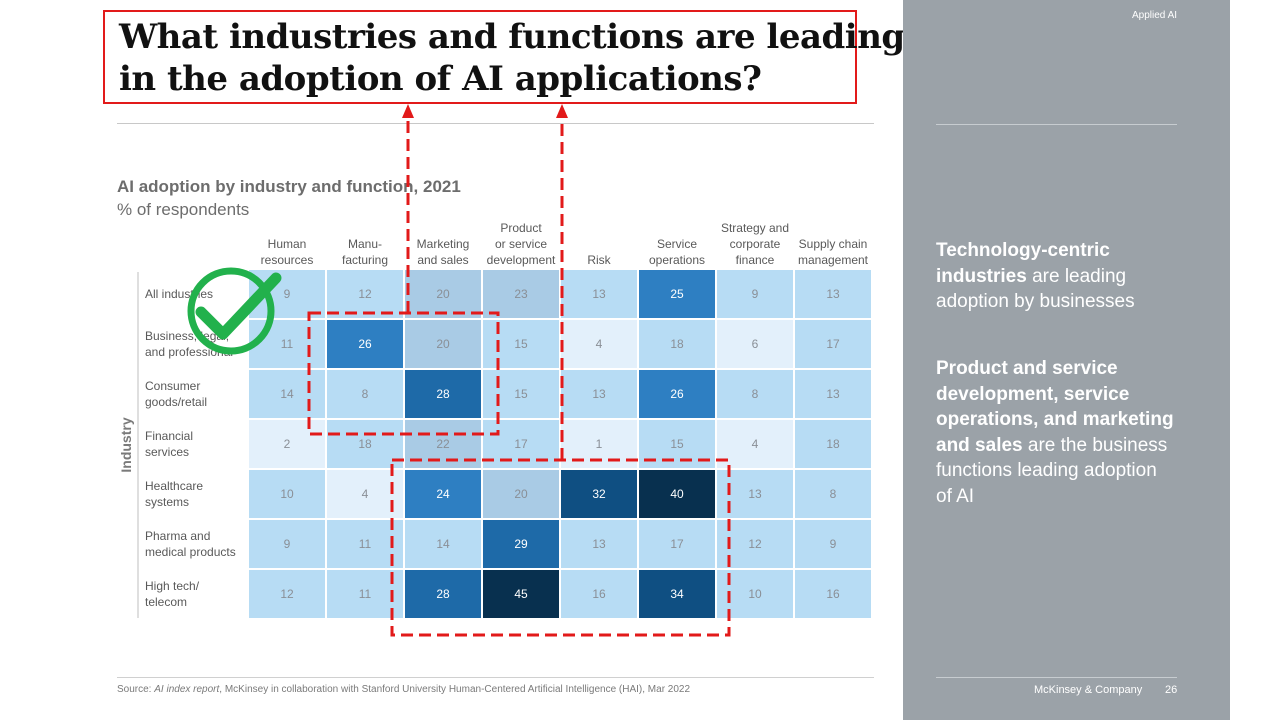 Image resolution: width=1280 pixels, height=720 pixels. I want to click on row-header-line: Financial, so click(169, 436).